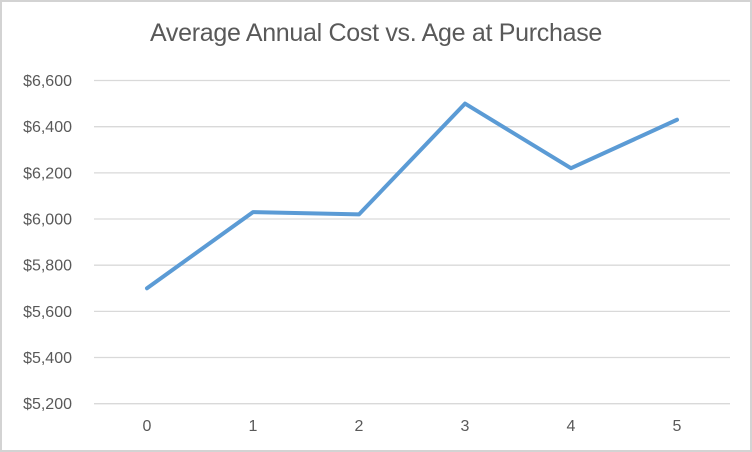  I want to click on x-tick-label: 4, so click(571, 426).